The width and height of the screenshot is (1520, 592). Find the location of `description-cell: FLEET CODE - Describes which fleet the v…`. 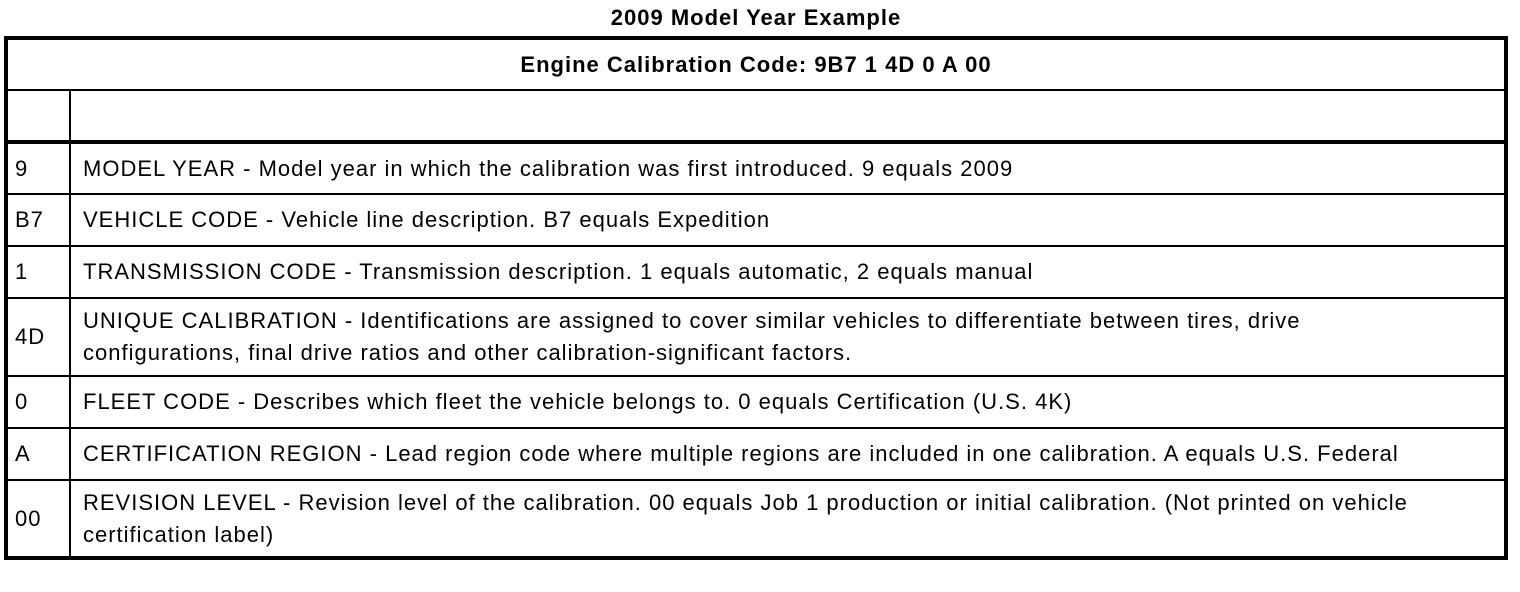

description-cell: FLEET CODE - Describes which fleet the v… is located at coordinates (788, 402).